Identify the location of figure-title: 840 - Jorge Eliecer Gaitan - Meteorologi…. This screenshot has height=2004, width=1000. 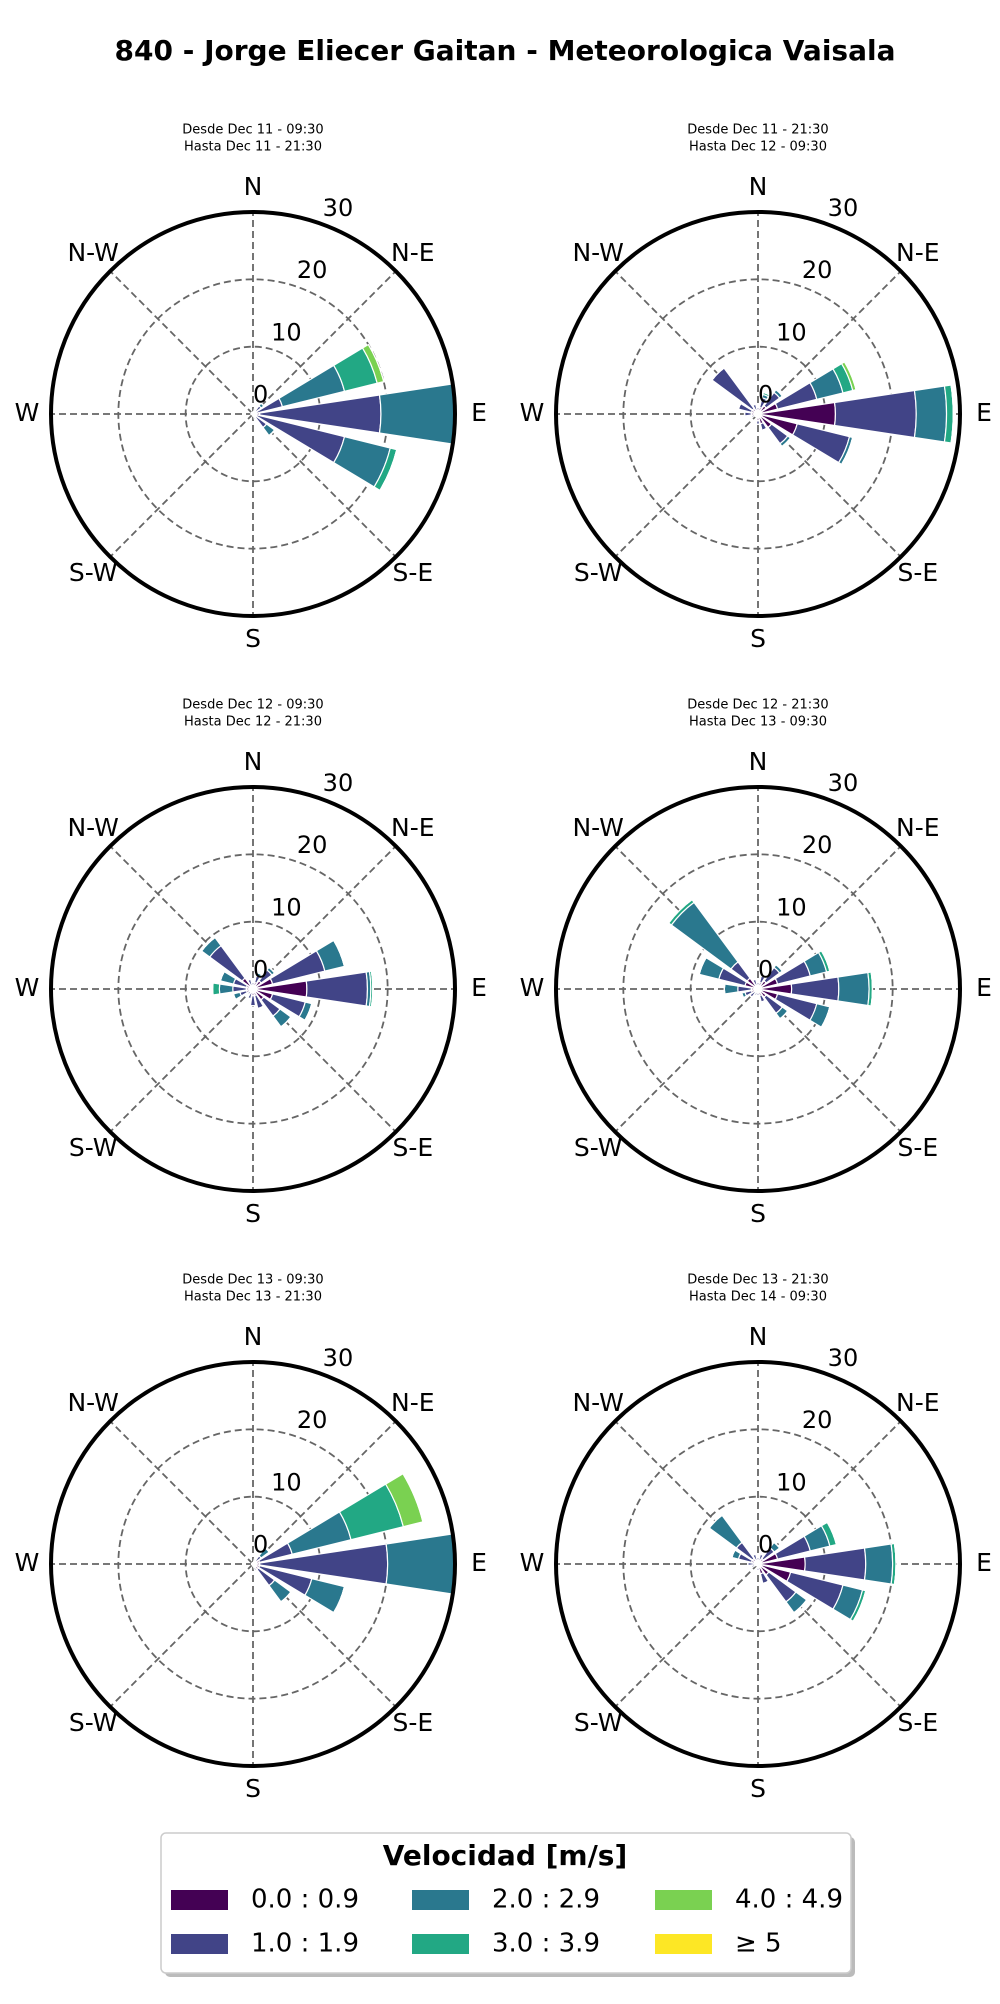
(505, 50).